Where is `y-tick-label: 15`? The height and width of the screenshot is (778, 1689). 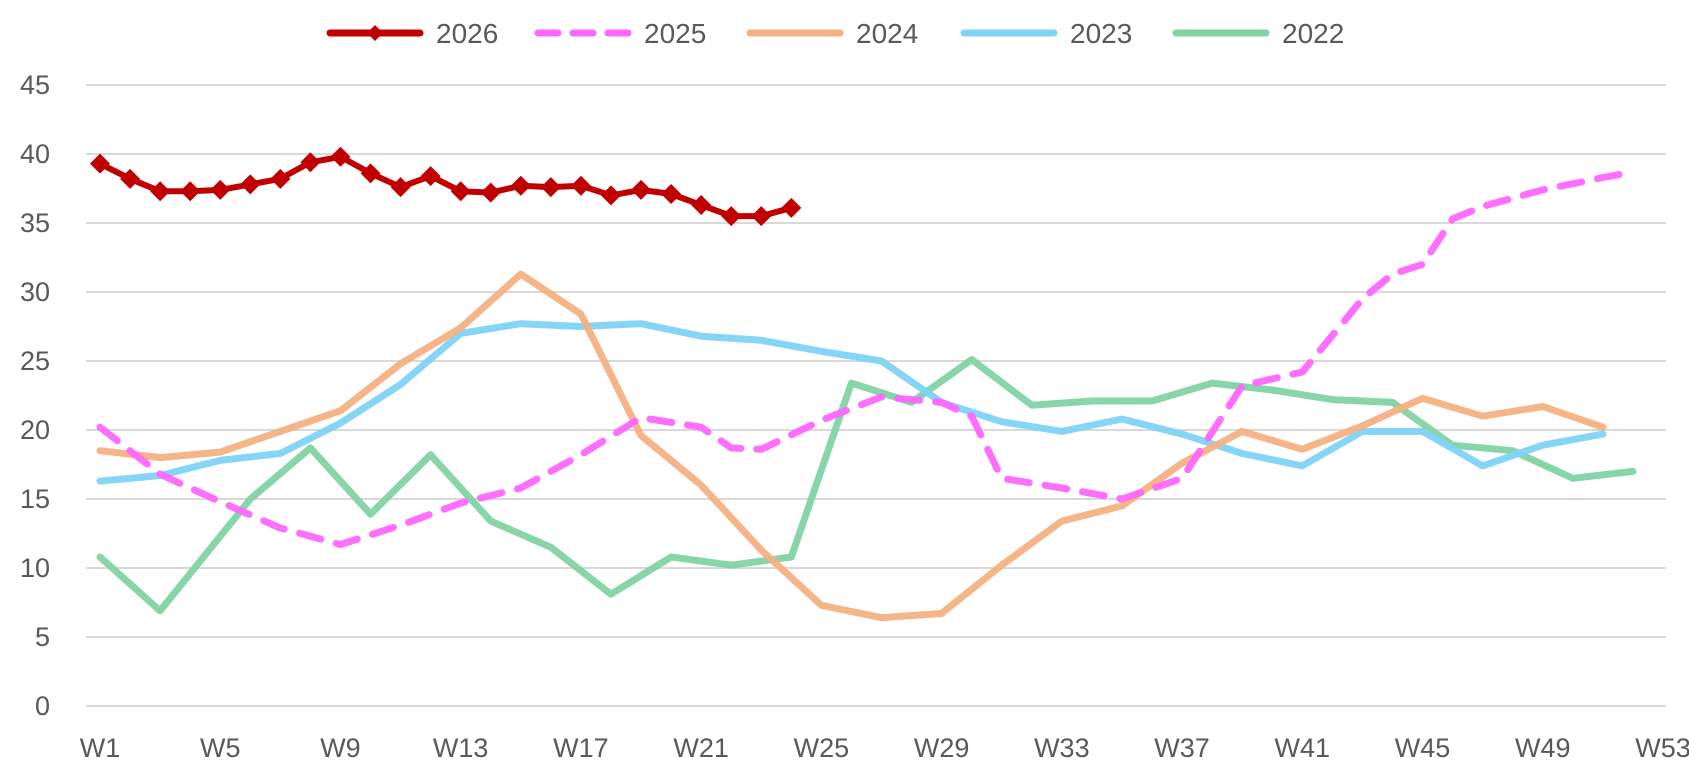
y-tick-label: 15 is located at coordinates (35, 499).